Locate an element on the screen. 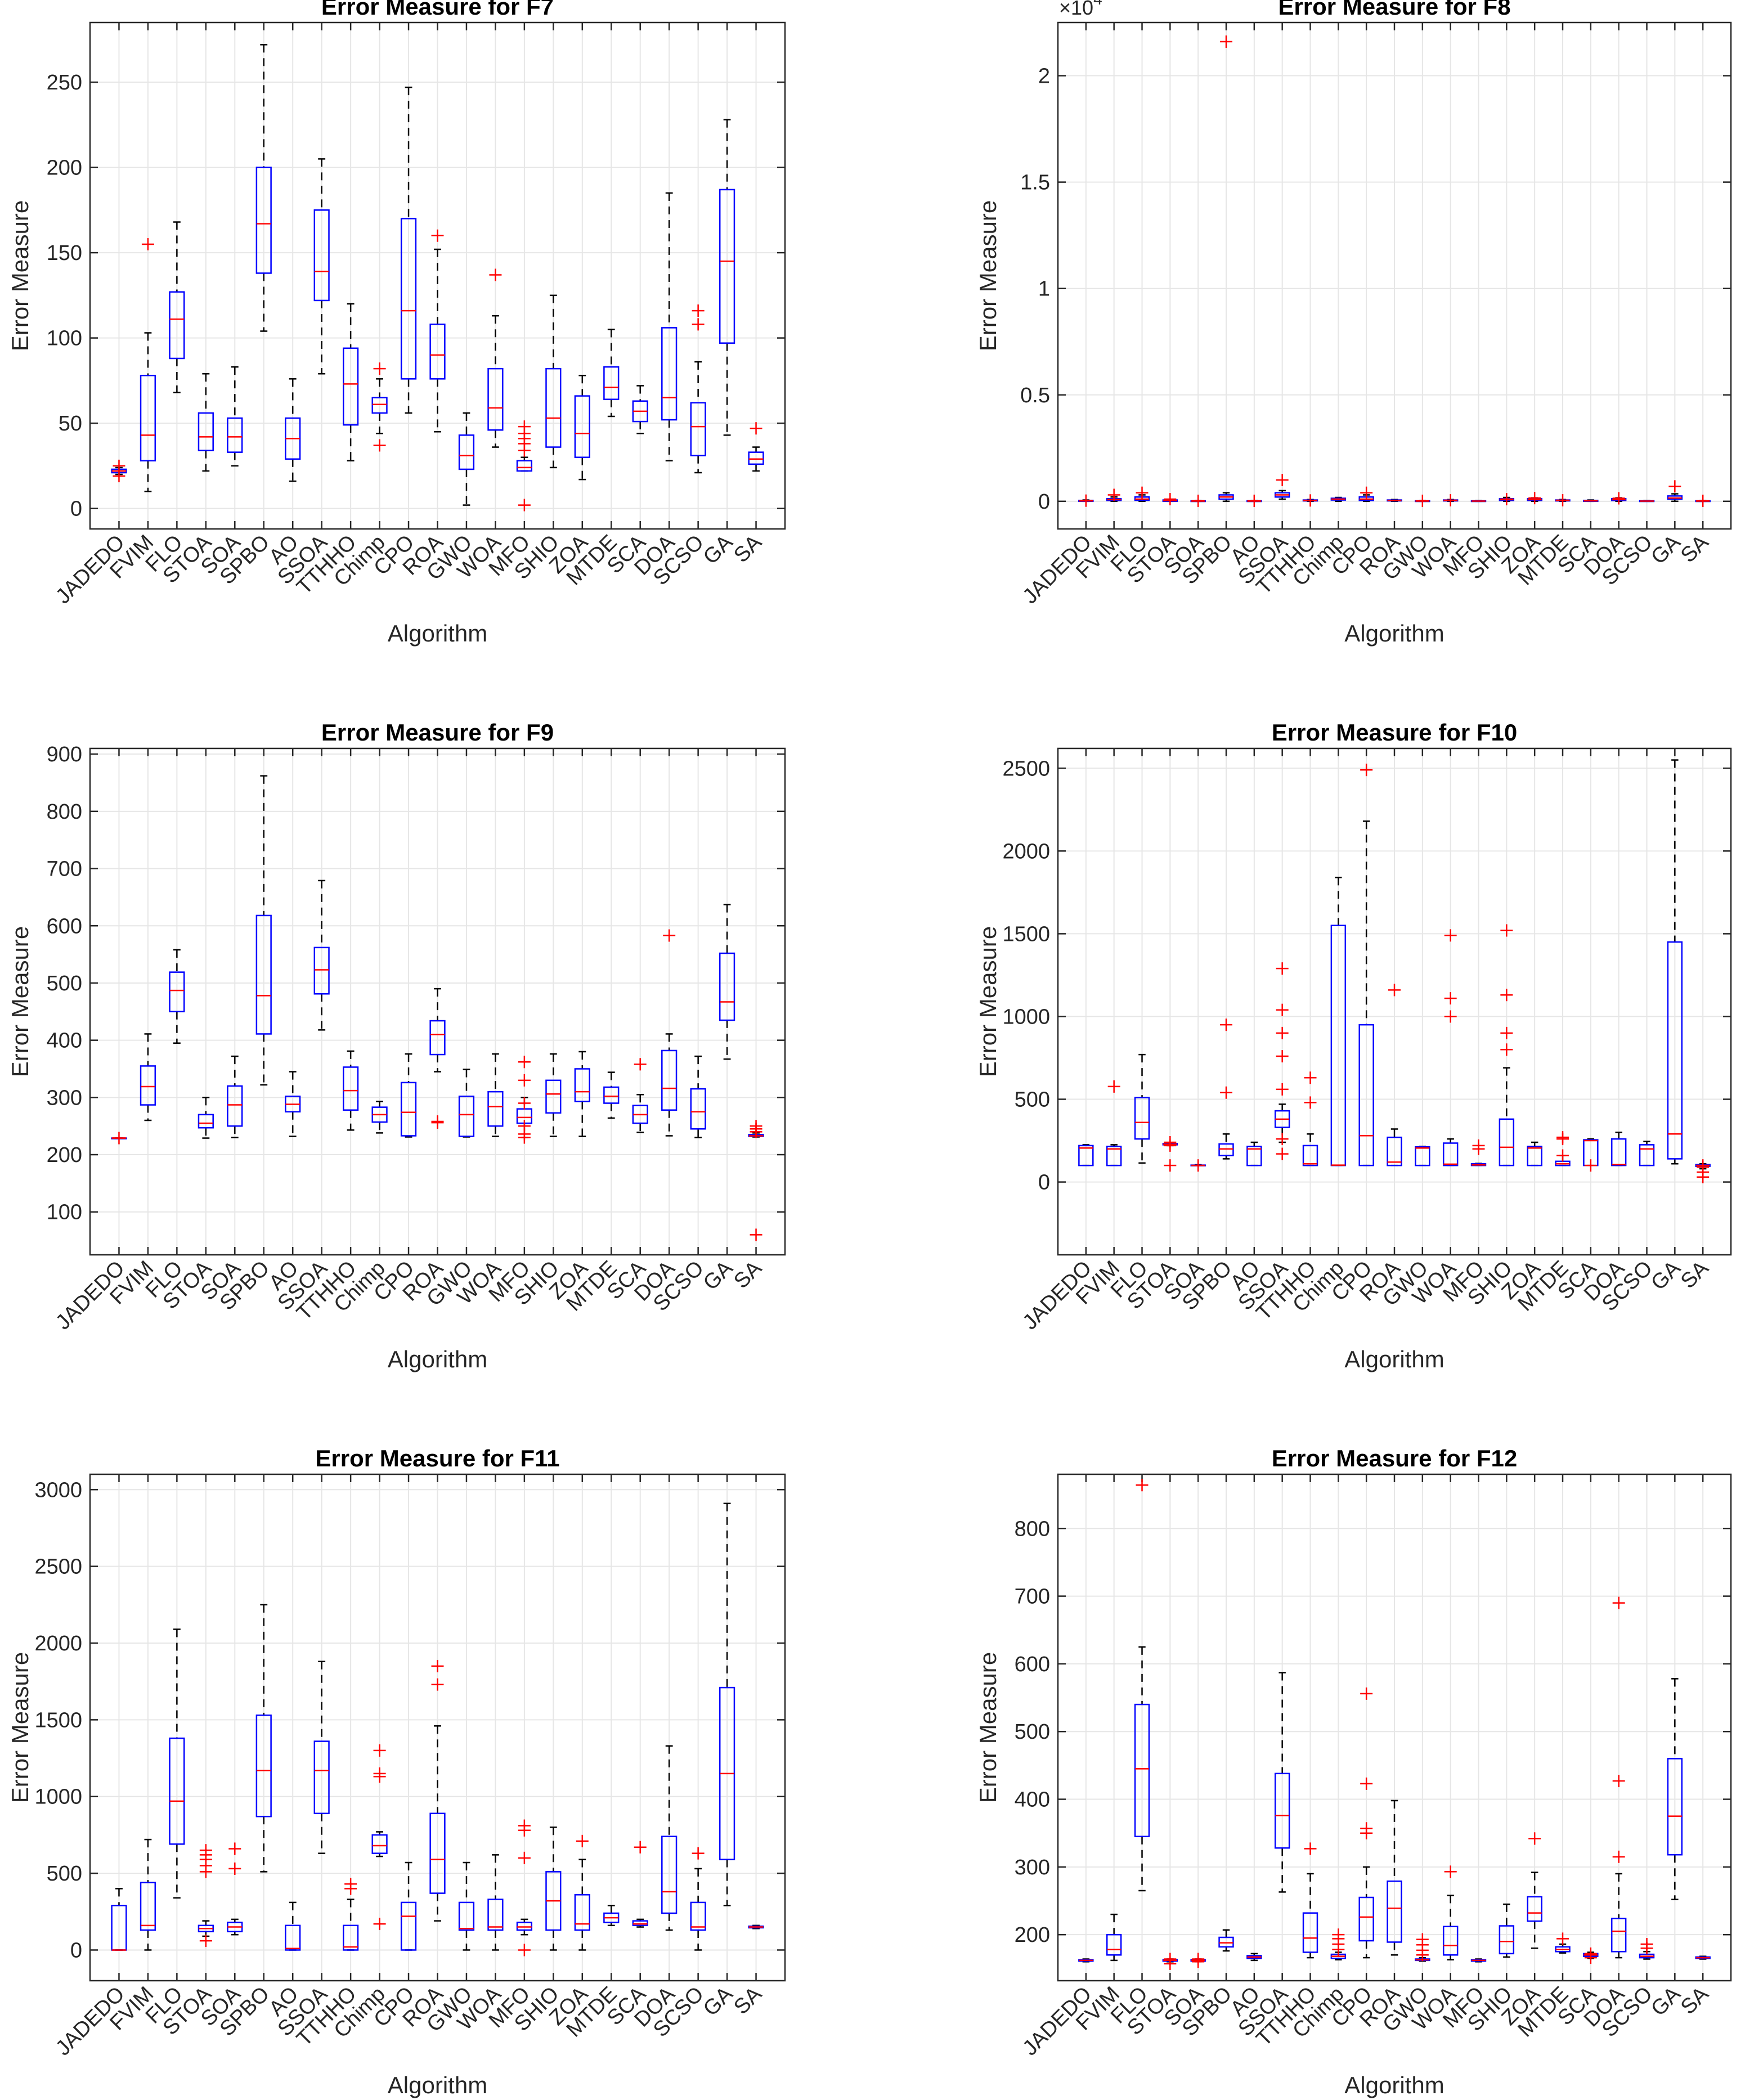 The image size is (1745, 2100). y-tick-label: 800 is located at coordinates (1033, 1529).